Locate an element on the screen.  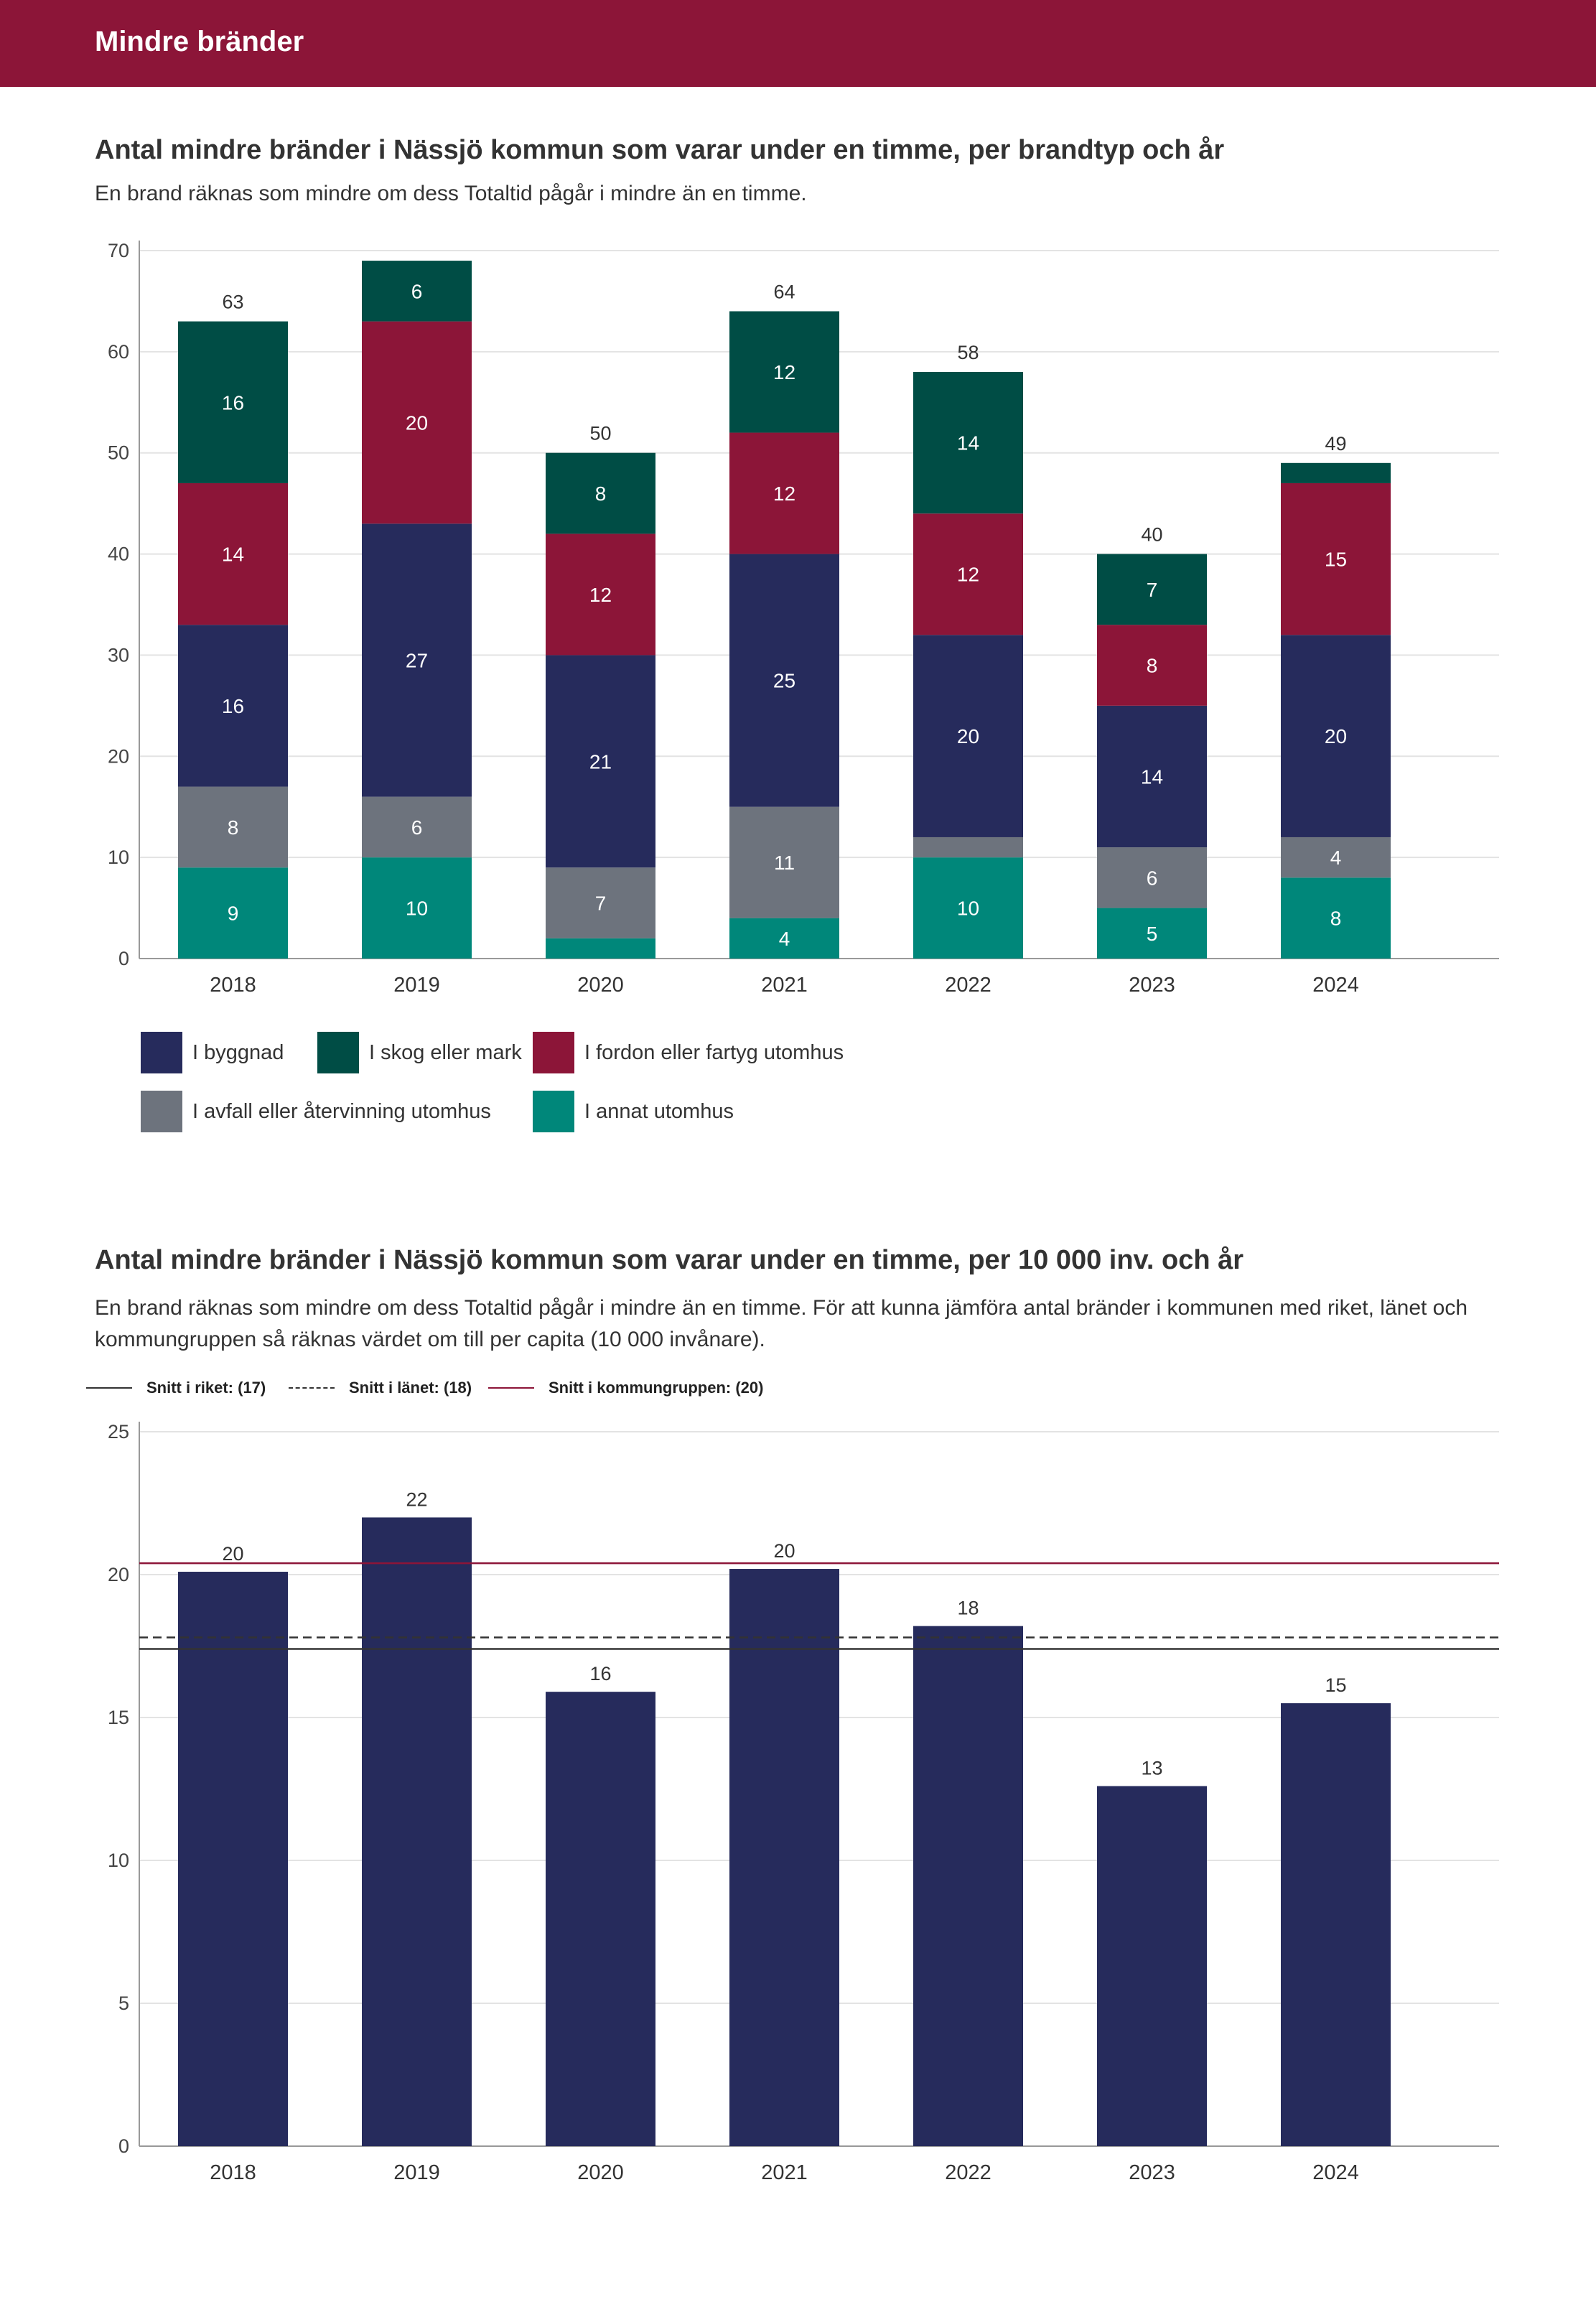
bar-value-label: 15 is located at coordinates (1335, 1685).